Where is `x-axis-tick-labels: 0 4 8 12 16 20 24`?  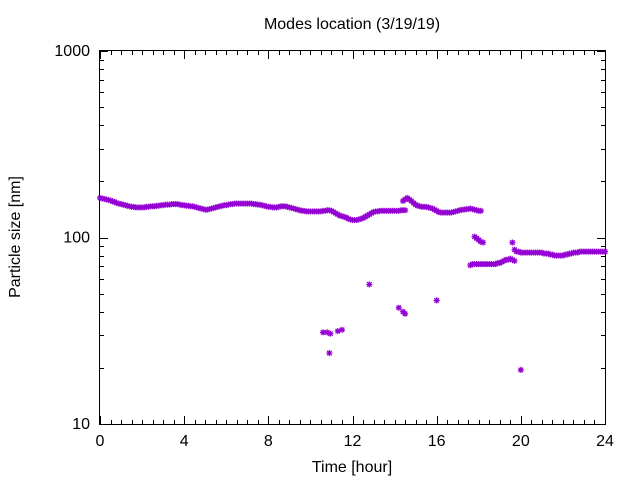
x-axis-tick-labels: 0 4 8 12 16 20 24 is located at coordinates (355, 441).